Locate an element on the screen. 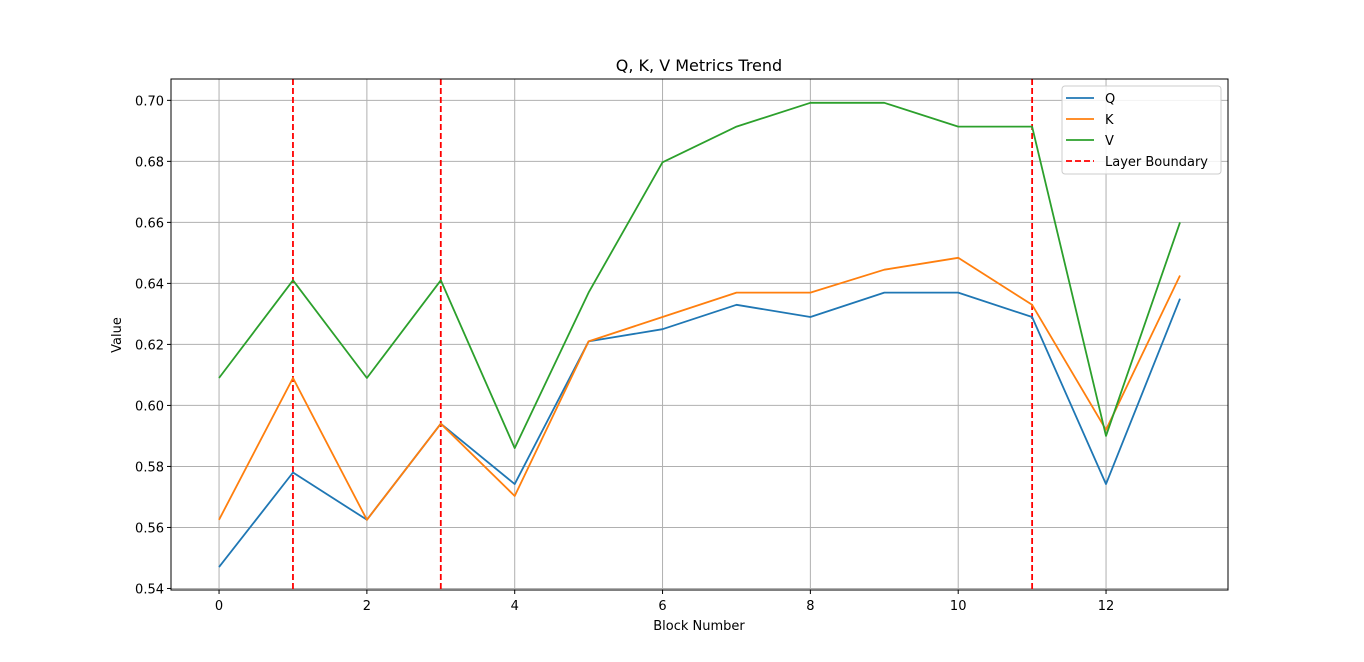 This screenshot has height=662, width=1364. y-tick-label: 0.58 is located at coordinates (149, 467).